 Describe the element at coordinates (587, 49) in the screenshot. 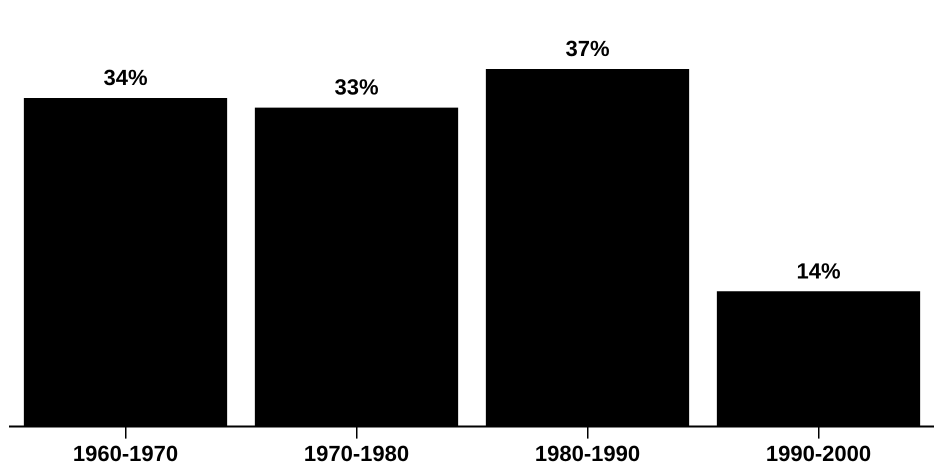

I see `data-label: 37%` at that location.